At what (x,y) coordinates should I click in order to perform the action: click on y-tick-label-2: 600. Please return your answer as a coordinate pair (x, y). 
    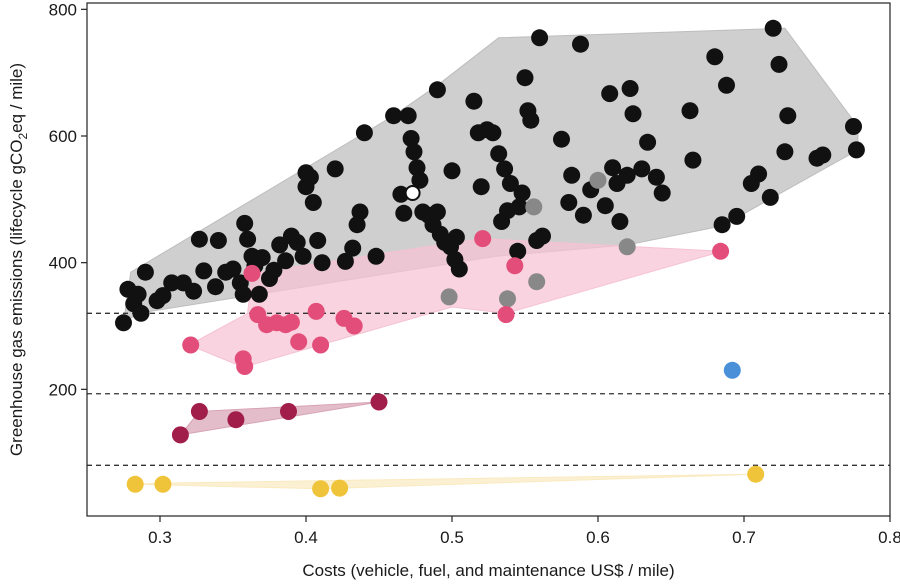
    Looking at the image, I should click on (63, 136).